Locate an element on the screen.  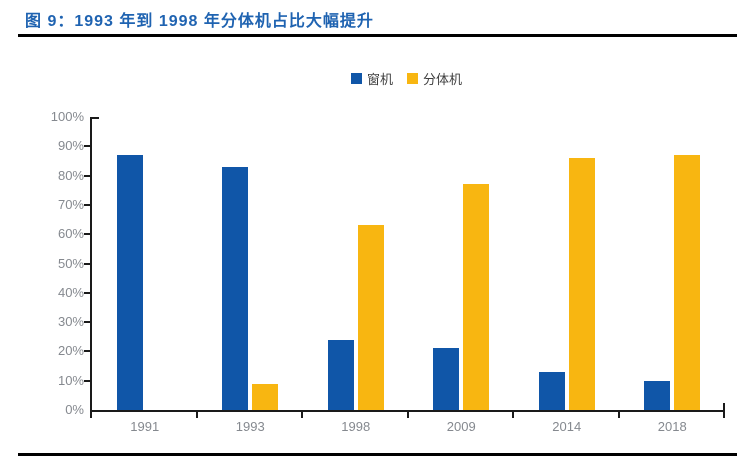
y-axis-label: 20% is located at coordinates (70, 351).